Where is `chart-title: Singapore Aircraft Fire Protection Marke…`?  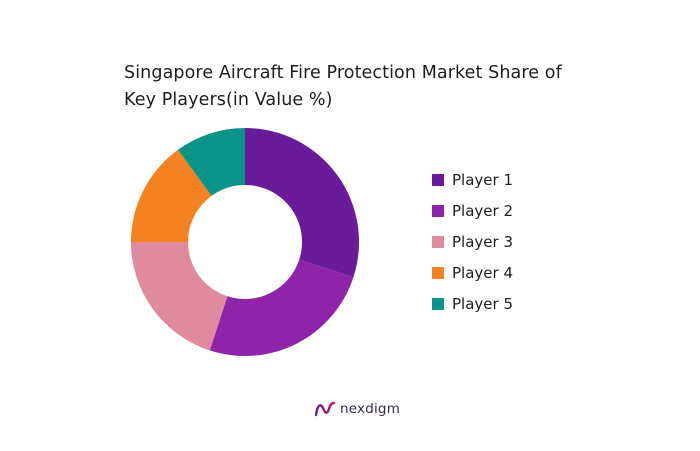
chart-title: Singapore Aircraft Fire Protection Marke… is located at coordinates (364, 87).